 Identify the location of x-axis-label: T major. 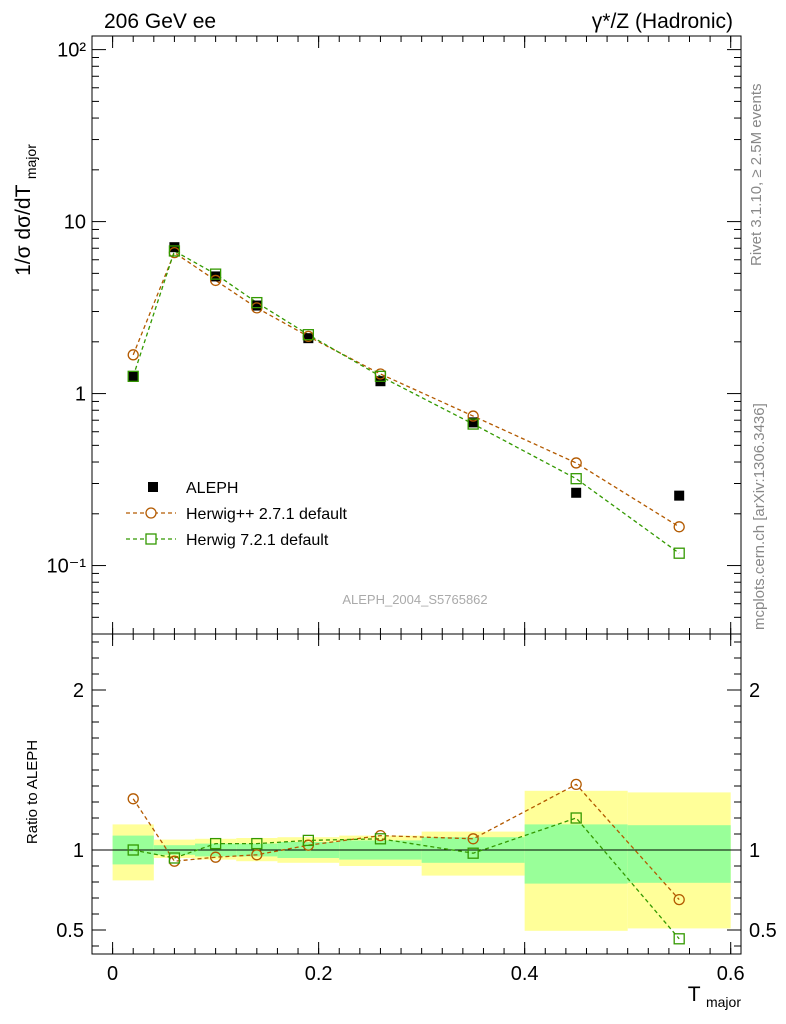
(715, 996).